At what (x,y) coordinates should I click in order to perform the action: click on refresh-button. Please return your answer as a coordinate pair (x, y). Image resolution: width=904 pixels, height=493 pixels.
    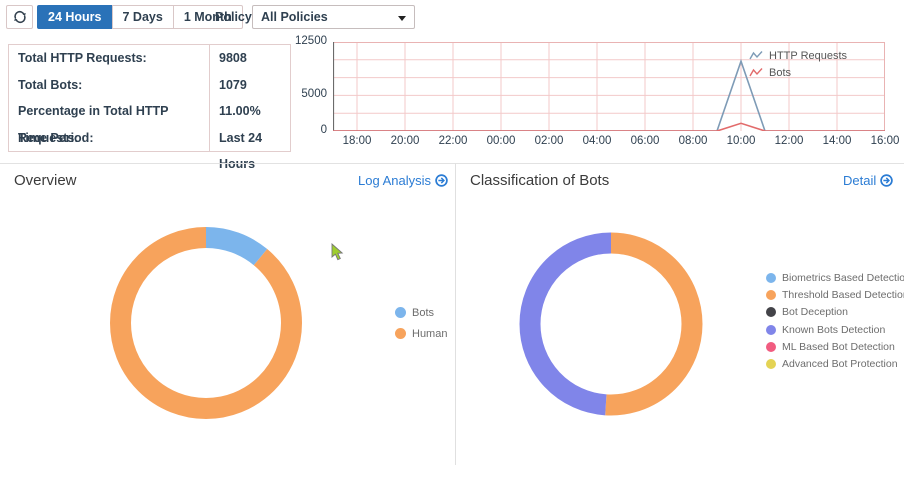
    Looking at the image, I should click on (19, 17).